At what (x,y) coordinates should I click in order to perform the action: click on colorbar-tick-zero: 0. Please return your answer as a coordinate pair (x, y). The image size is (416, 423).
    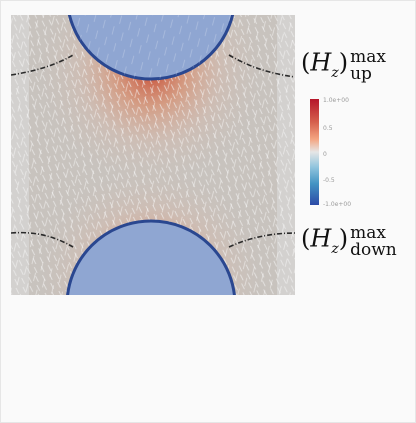
    Looking at the image, I should click on (325, 154).